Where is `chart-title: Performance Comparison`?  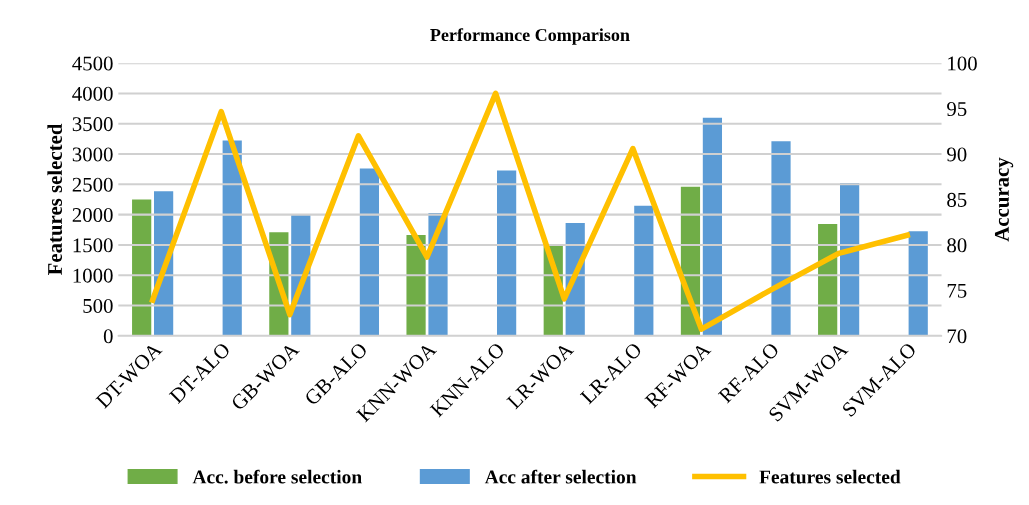 chart-title: Performance Comparison is located at coordinates (530, 36).